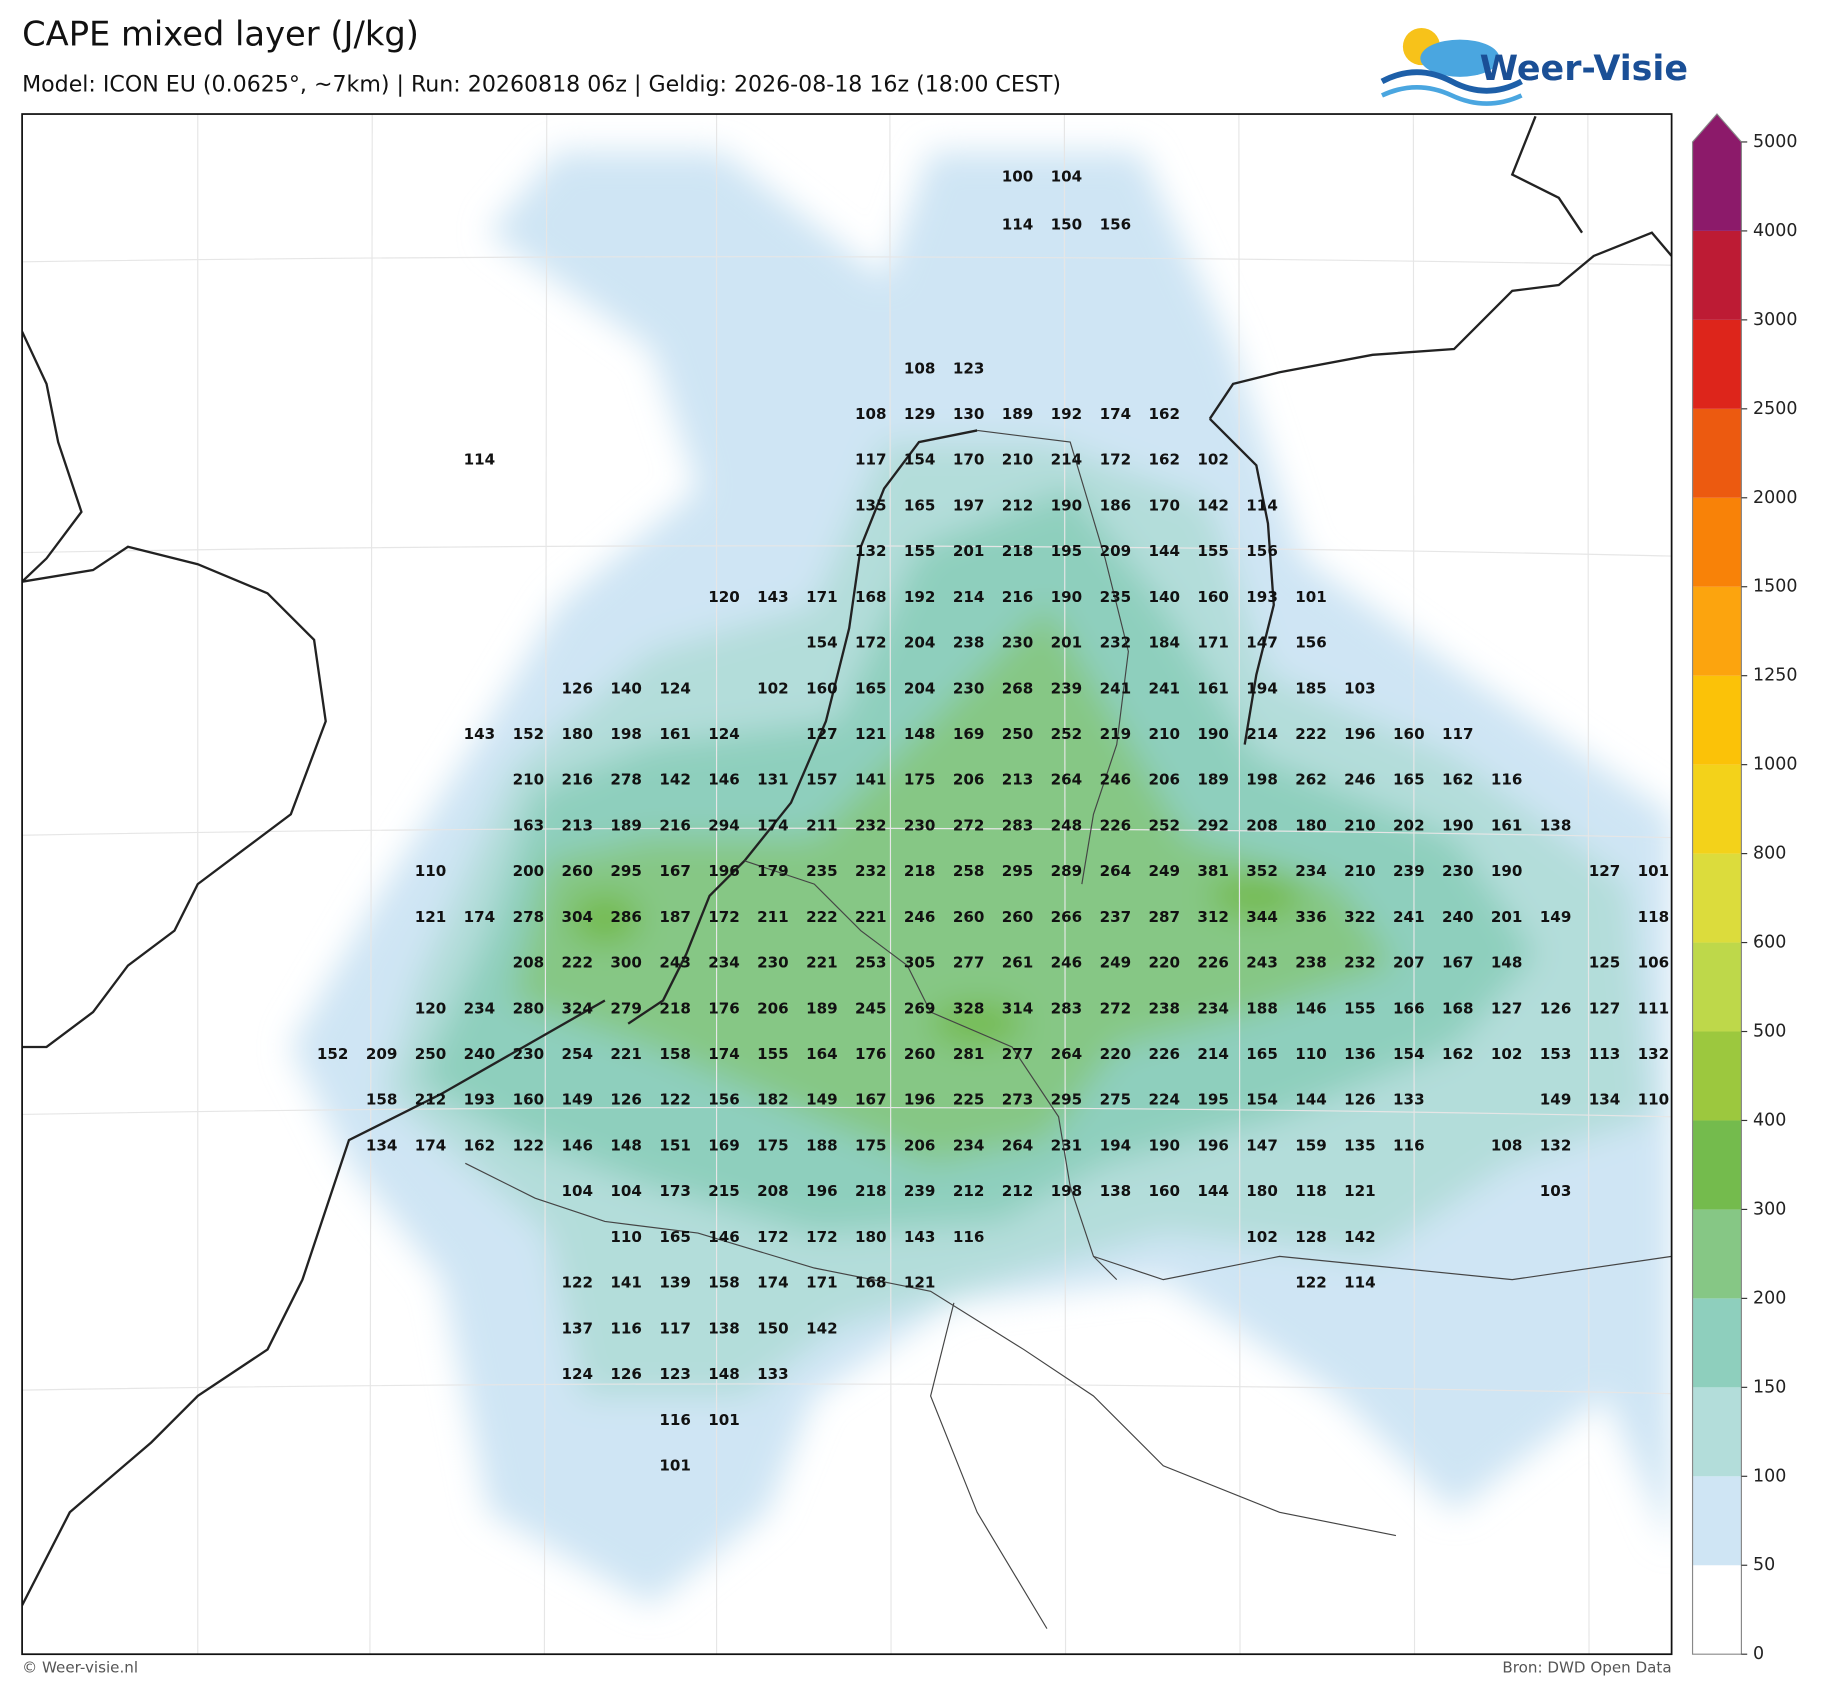 This screenshot has height=1681, width=1824. Describe the element at coordinates (1654, 1008) in the screenshot. I see `cape-value: 111` at that location.